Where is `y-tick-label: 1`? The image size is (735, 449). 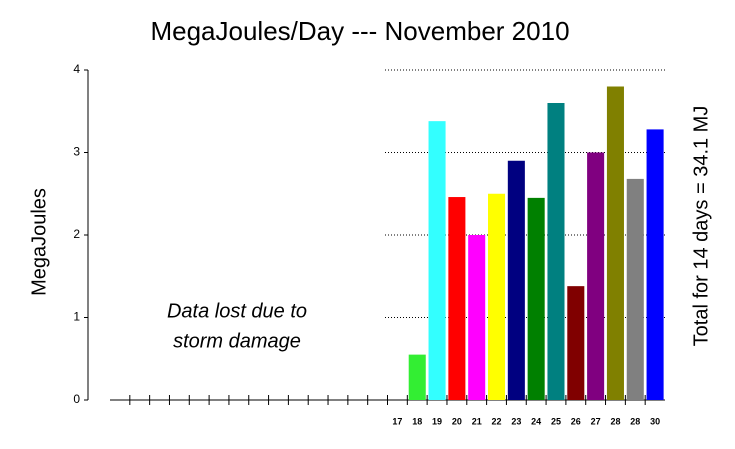
y-tick-label: 1 is located at coordinates (76, 317).